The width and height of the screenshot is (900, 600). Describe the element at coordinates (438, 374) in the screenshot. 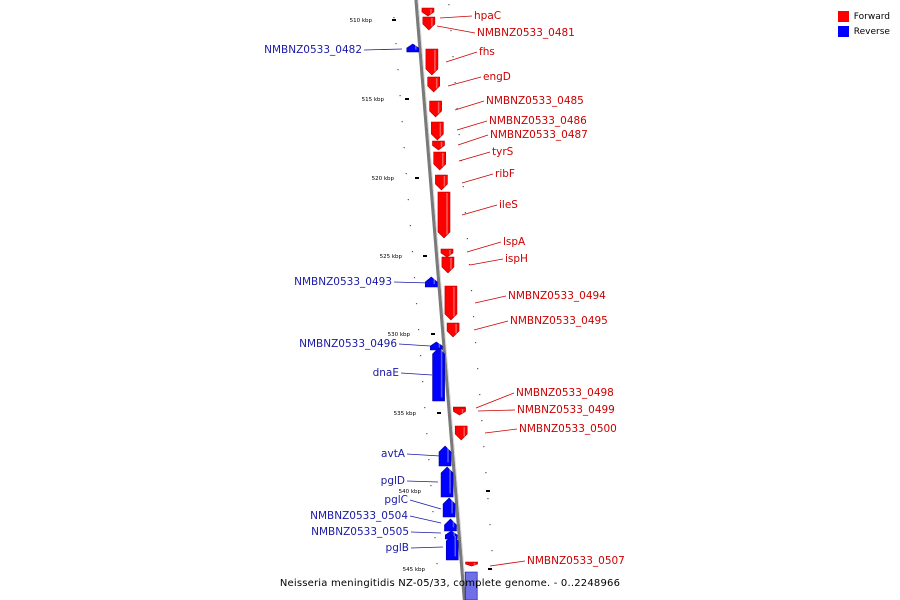

I see `gene-arrow-dnae` at that location.